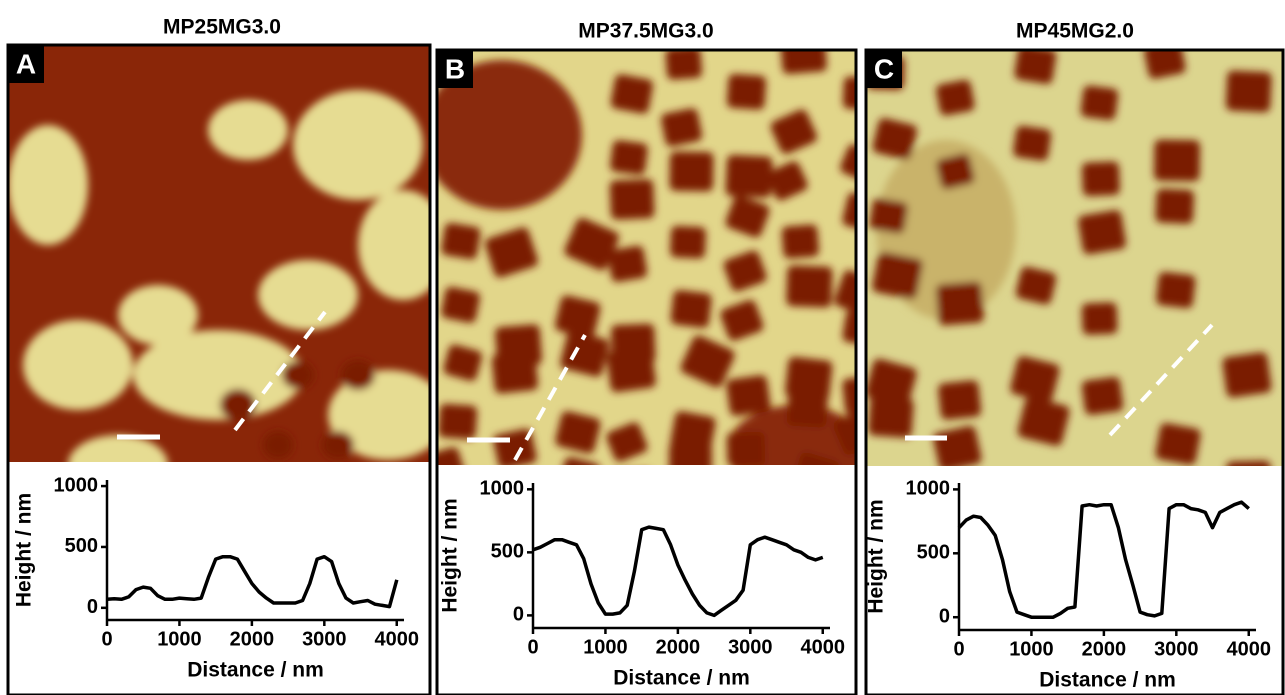 Image resolution: width=1285 pixels, height=695 pixels. What do you see at coordinates (324, 639) in the screenshot?
I see `x-tick-label: 3000` at bounding box center [324, 639].